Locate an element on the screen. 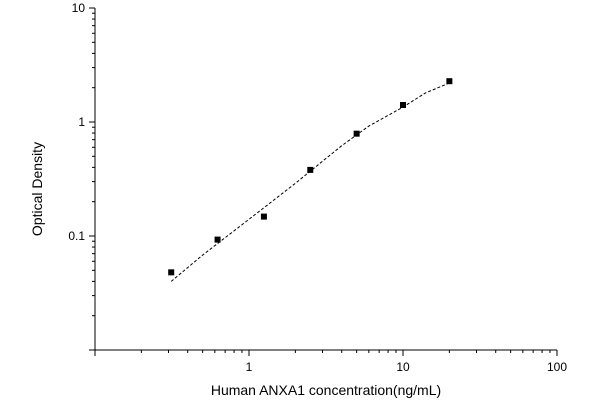  y-tick-label: 10 is located at coordinates (79, 8).